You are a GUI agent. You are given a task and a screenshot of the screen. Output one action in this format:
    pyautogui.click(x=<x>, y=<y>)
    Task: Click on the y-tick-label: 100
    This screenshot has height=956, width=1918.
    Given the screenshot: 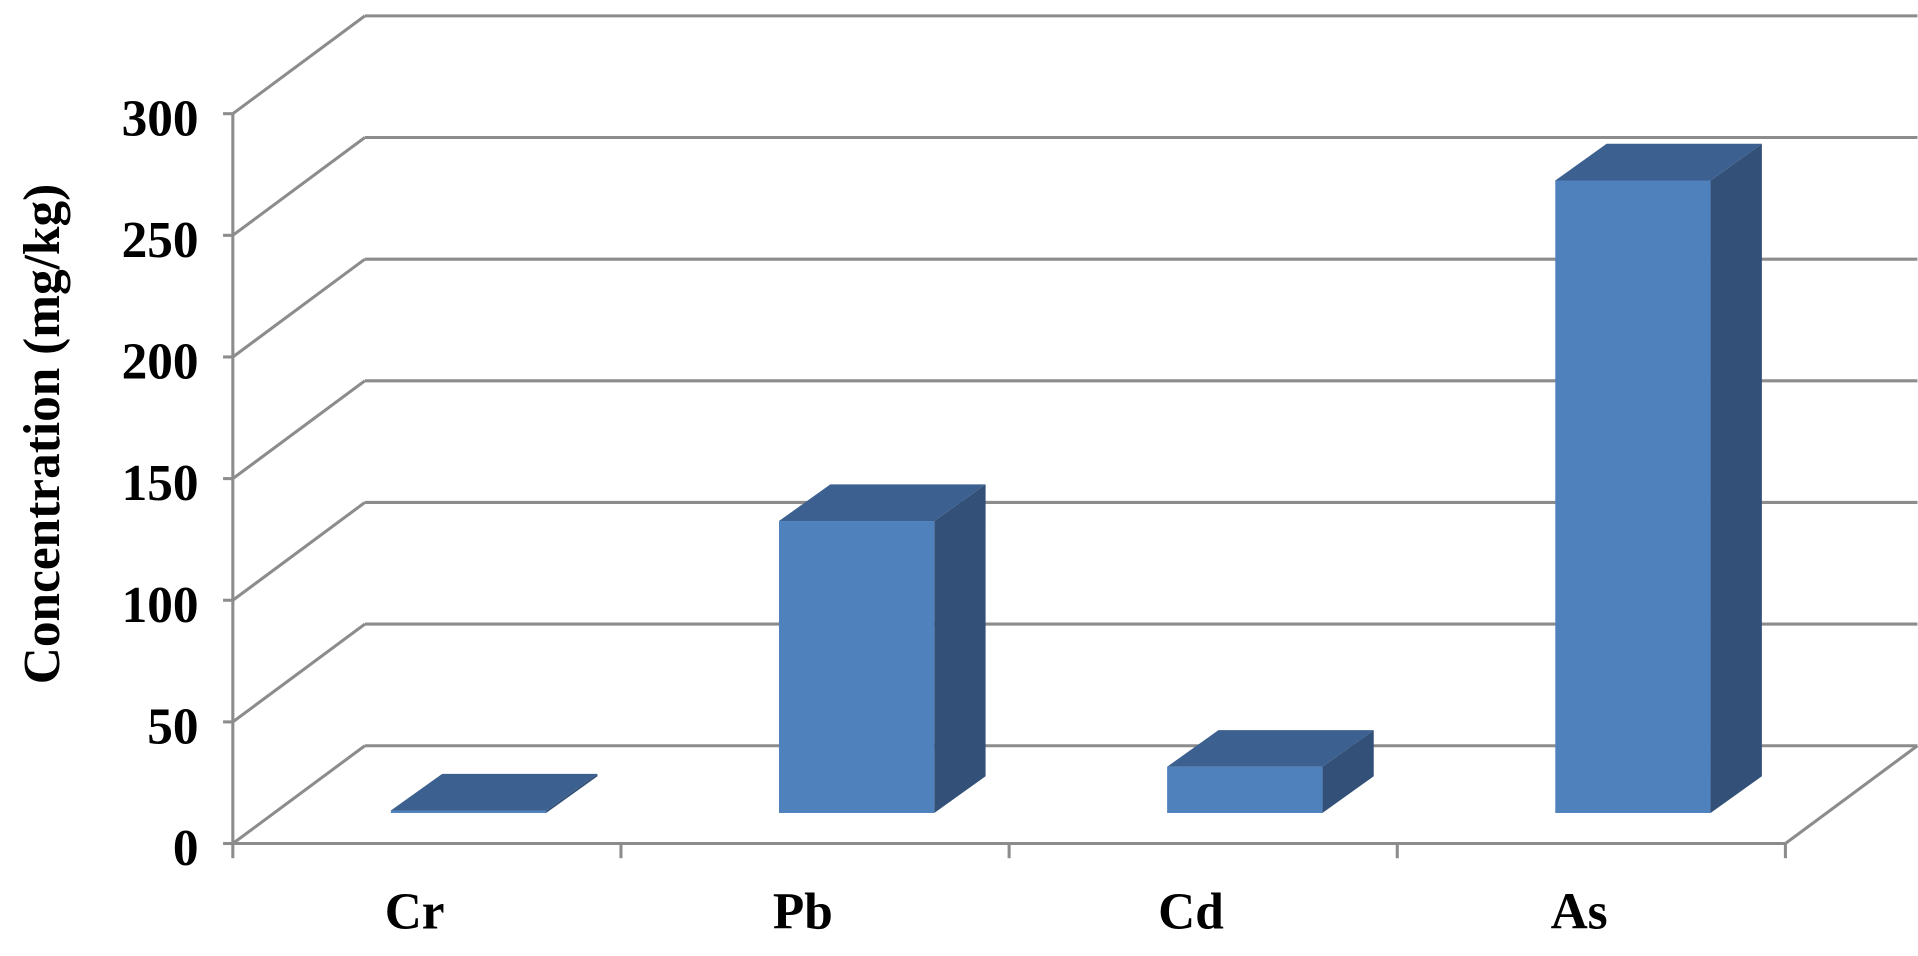 What is the action you would take?
    pyautogui.click(x=160, y=605)
    